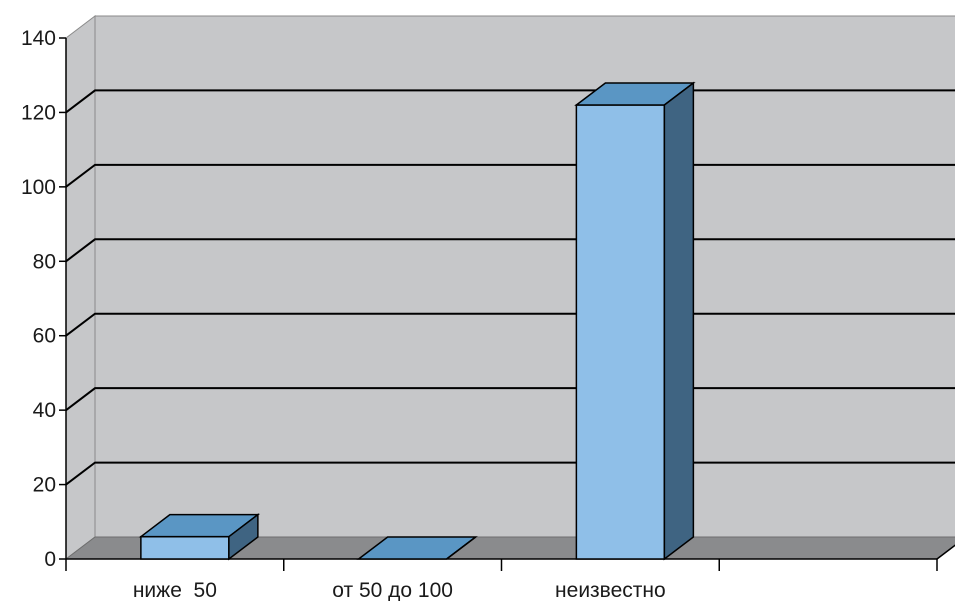 Image resolution: width=955 pixels, height=606 pixels. Describe the element at coordinates (392, 590) in the screenshot. I see `x-category-label: от 50 до 100` at that location.